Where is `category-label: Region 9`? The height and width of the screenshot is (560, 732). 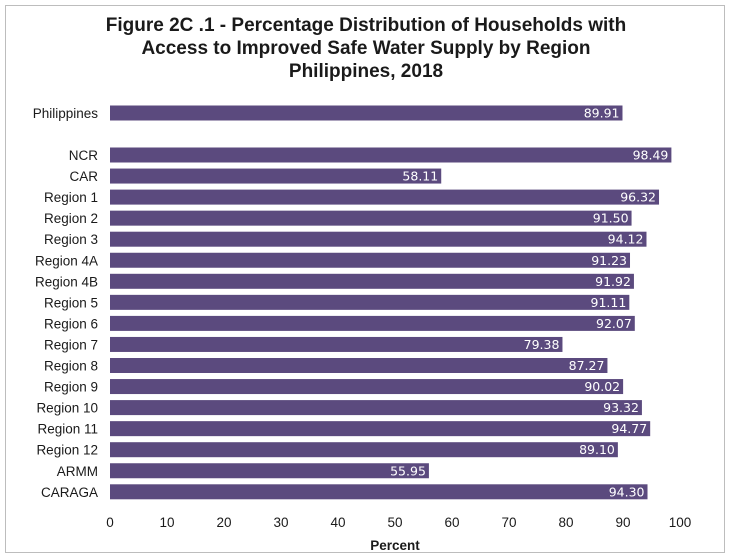
category-label: Region 9 is located at coordinates (71, 387).